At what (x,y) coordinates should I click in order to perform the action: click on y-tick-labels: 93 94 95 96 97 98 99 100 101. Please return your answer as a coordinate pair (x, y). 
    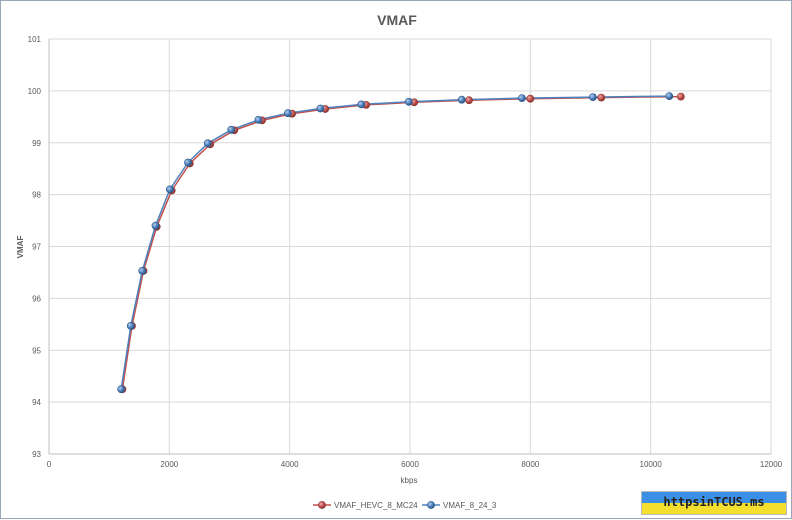
    Looking at the image, I should click on (35, 247).